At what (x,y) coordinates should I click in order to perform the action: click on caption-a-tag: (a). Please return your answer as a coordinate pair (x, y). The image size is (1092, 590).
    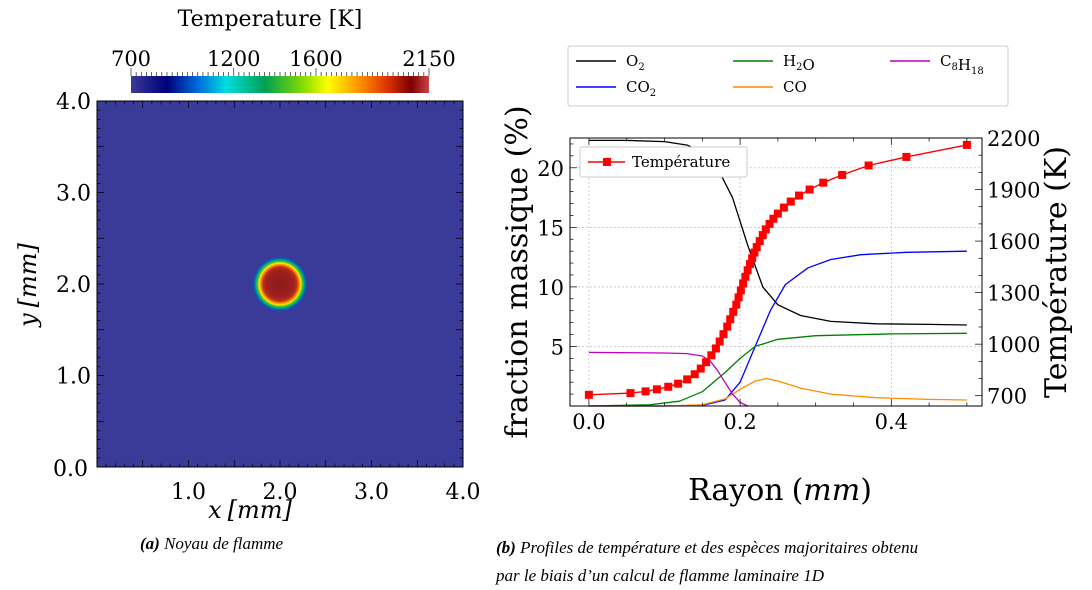
    Looking at the image, I should click on (150, 543).